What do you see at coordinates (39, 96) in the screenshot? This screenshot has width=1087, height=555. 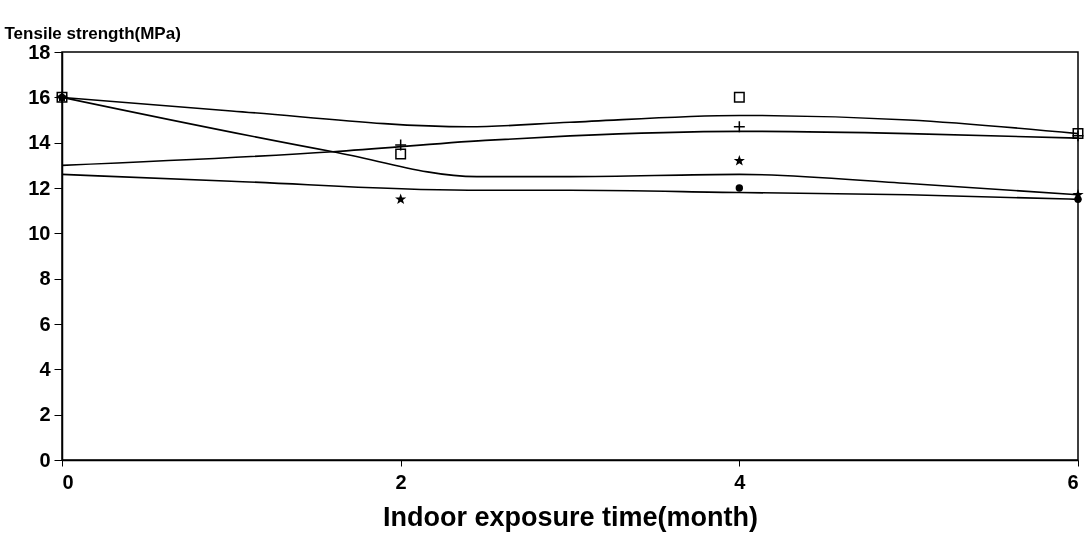 I see `y-tick-label: 16` at bounding box center [39, 96].